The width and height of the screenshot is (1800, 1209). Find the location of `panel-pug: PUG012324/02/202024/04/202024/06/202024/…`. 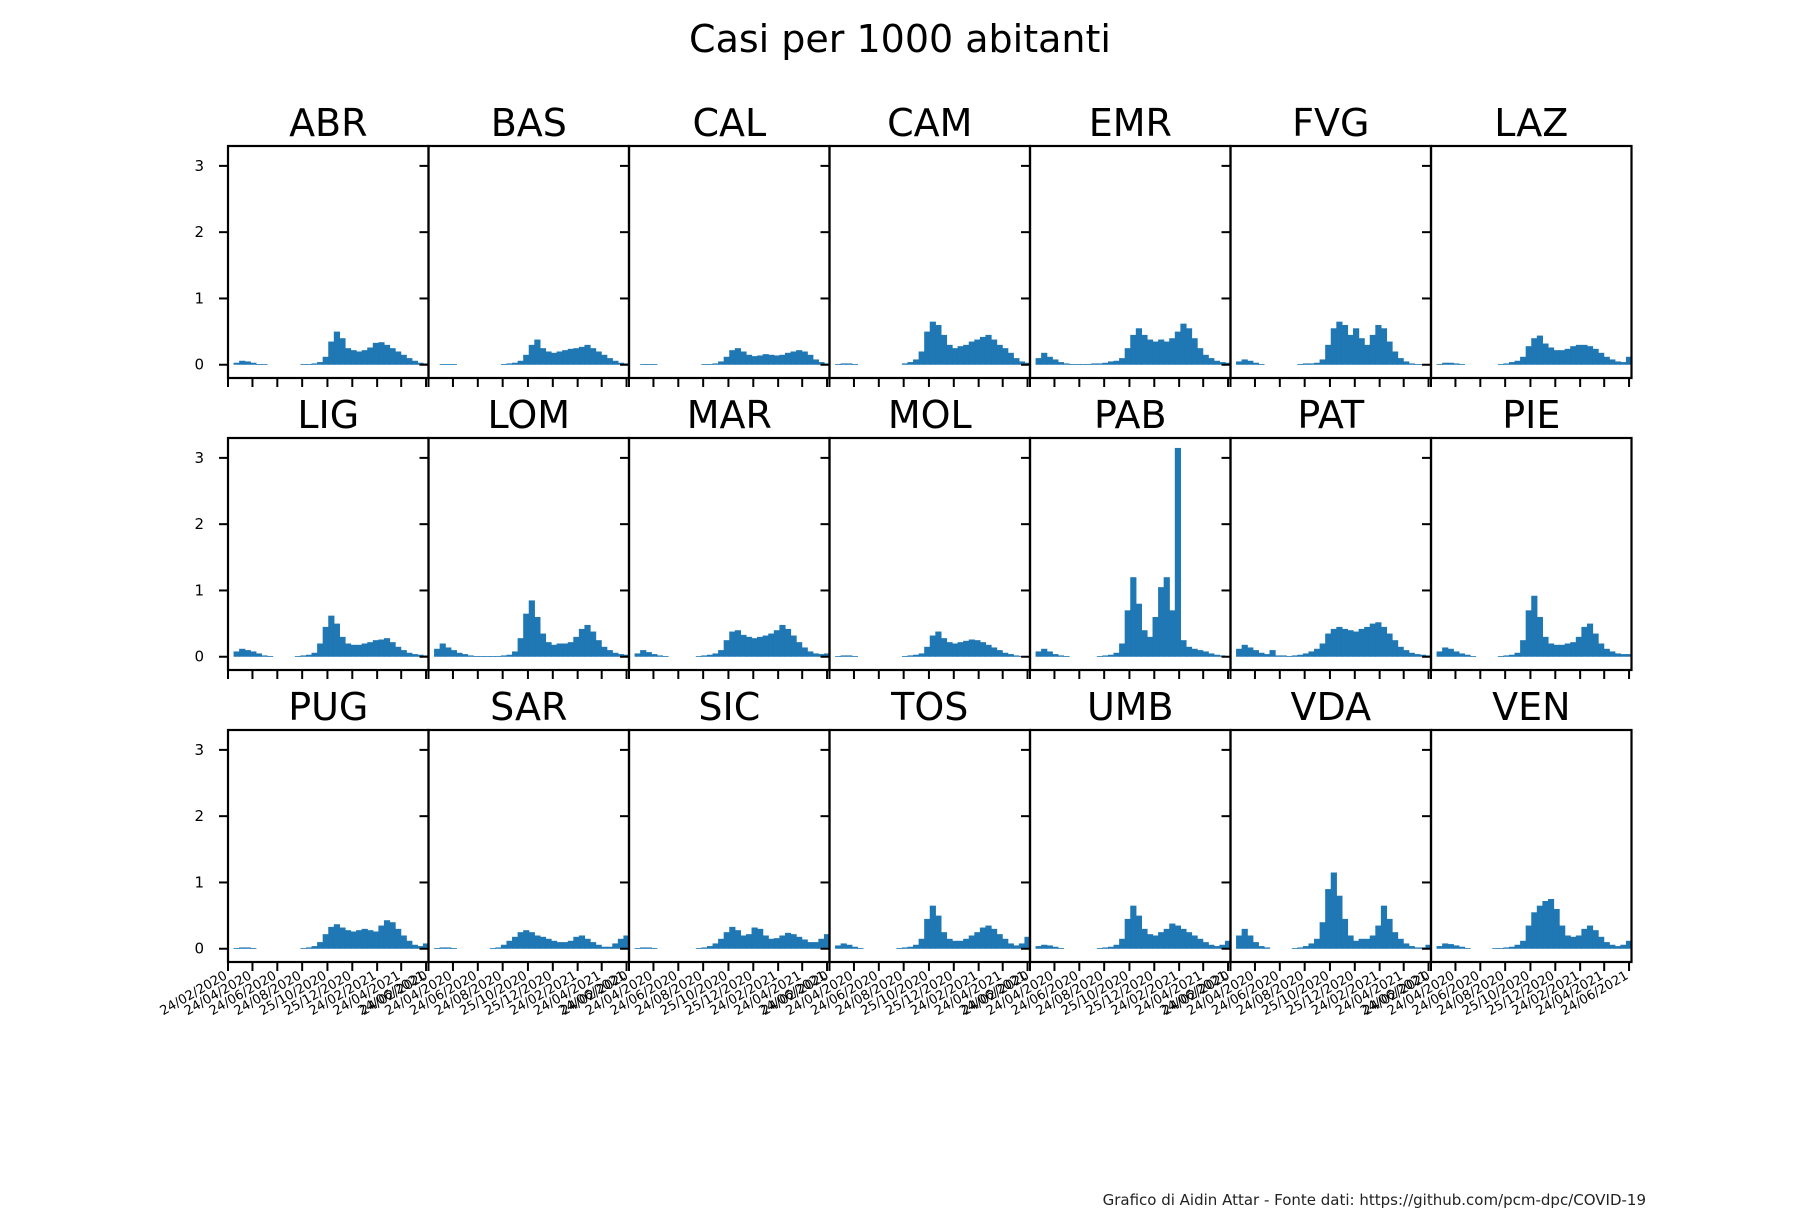

panel-pug: PUG012324/02/202024/04/202024/06/202024/… is located at coordinates (294, 852).